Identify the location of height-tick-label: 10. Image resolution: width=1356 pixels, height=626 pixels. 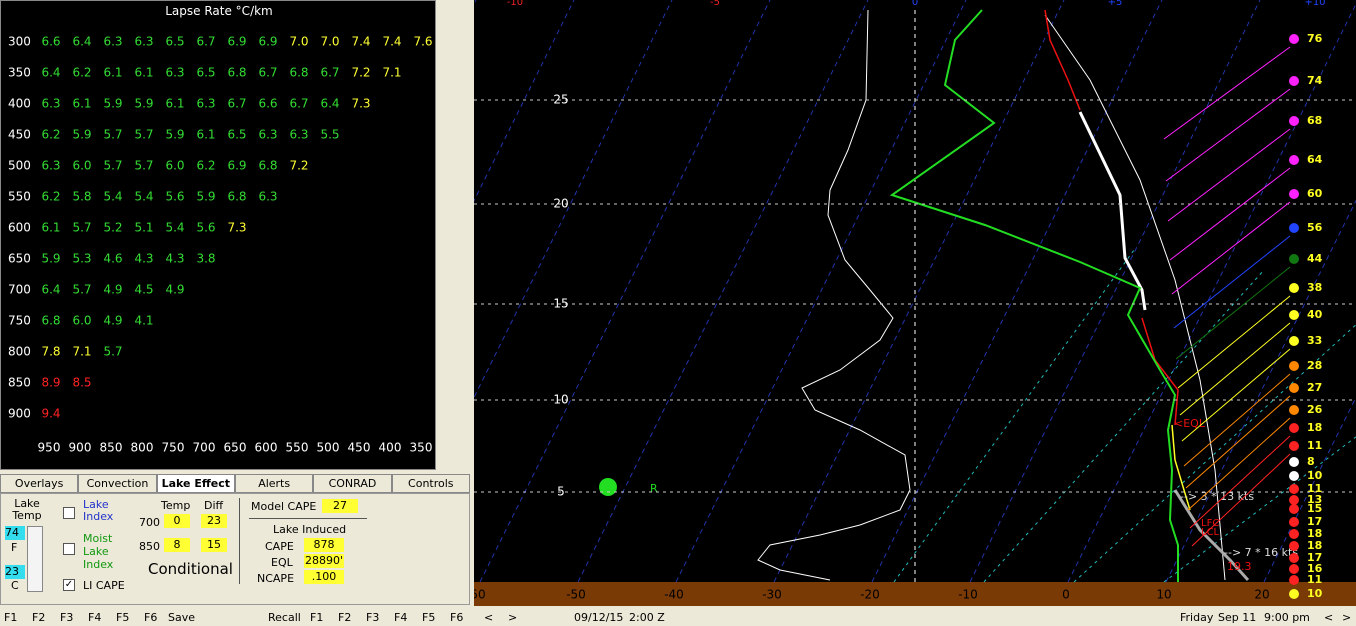
(560, 400).